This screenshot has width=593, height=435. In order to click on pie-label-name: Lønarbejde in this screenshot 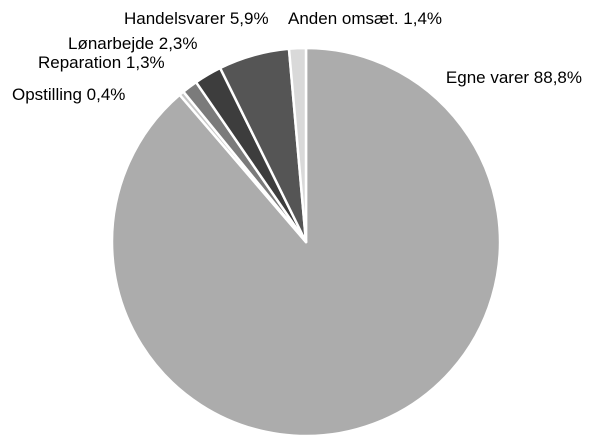, I will do `click(113, 43)`.